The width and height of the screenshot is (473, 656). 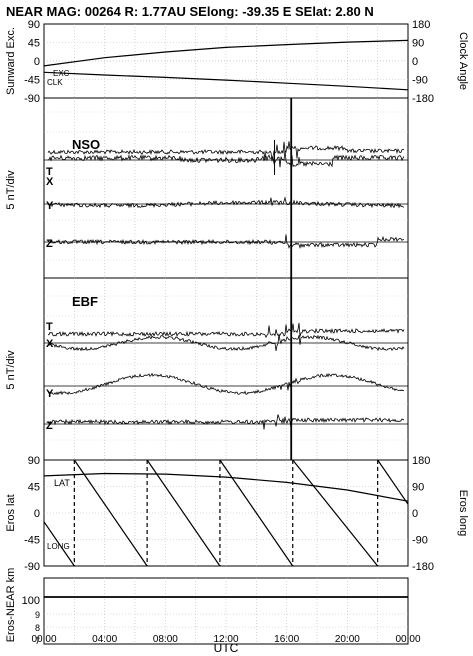 What do you see at coordinates (226, 158) in the screenshot?
I see `nso-x-trace` at bounding box center [226, 158].